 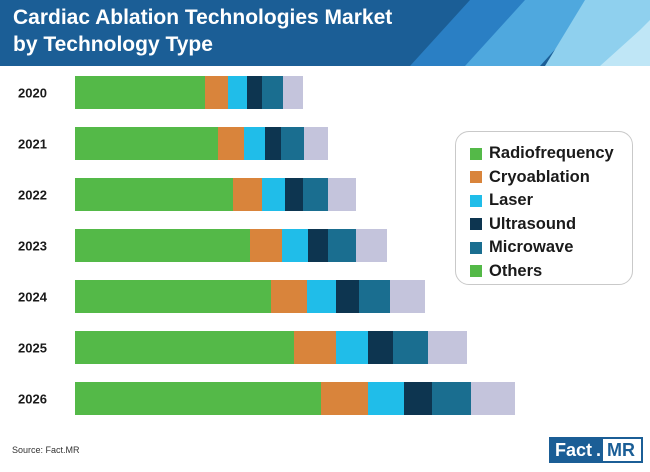 I want to click on legend-item-others: Others, so click(x=551, y=272).